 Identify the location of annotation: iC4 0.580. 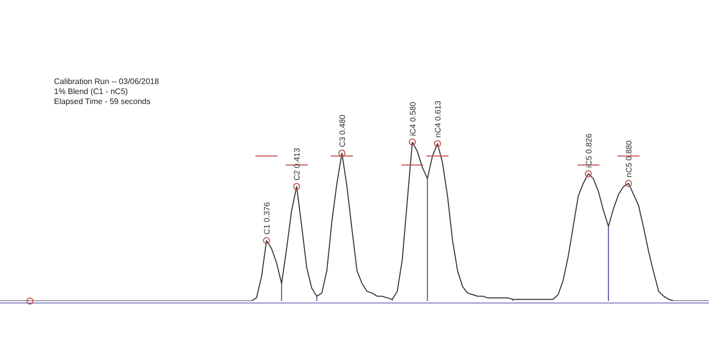
(413, 118).